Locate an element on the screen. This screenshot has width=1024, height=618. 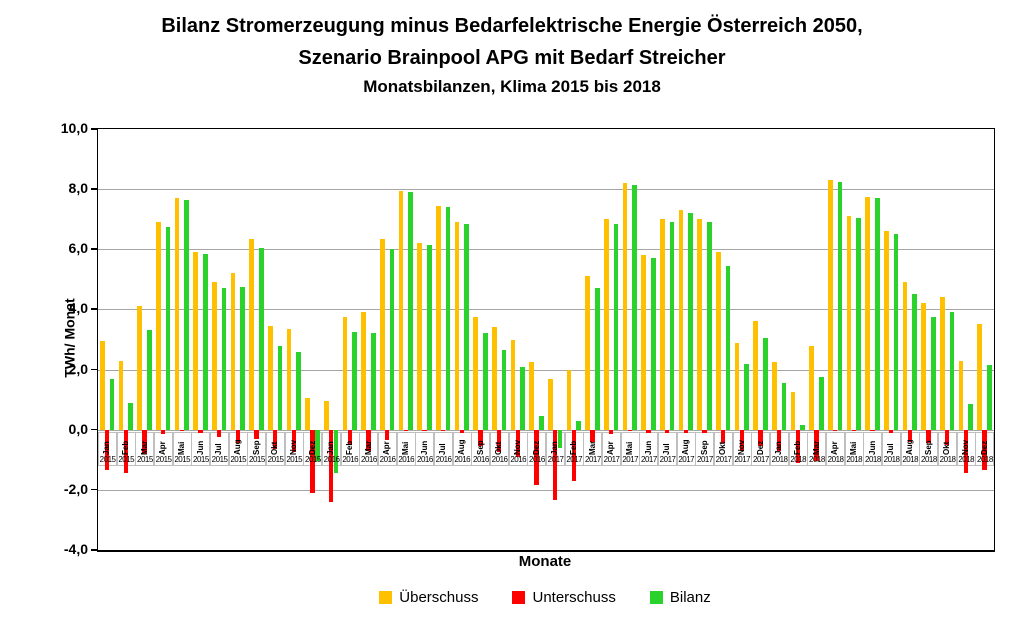
x-label-okt-2018: Okt 2018 is located at coordinates (948, 448).